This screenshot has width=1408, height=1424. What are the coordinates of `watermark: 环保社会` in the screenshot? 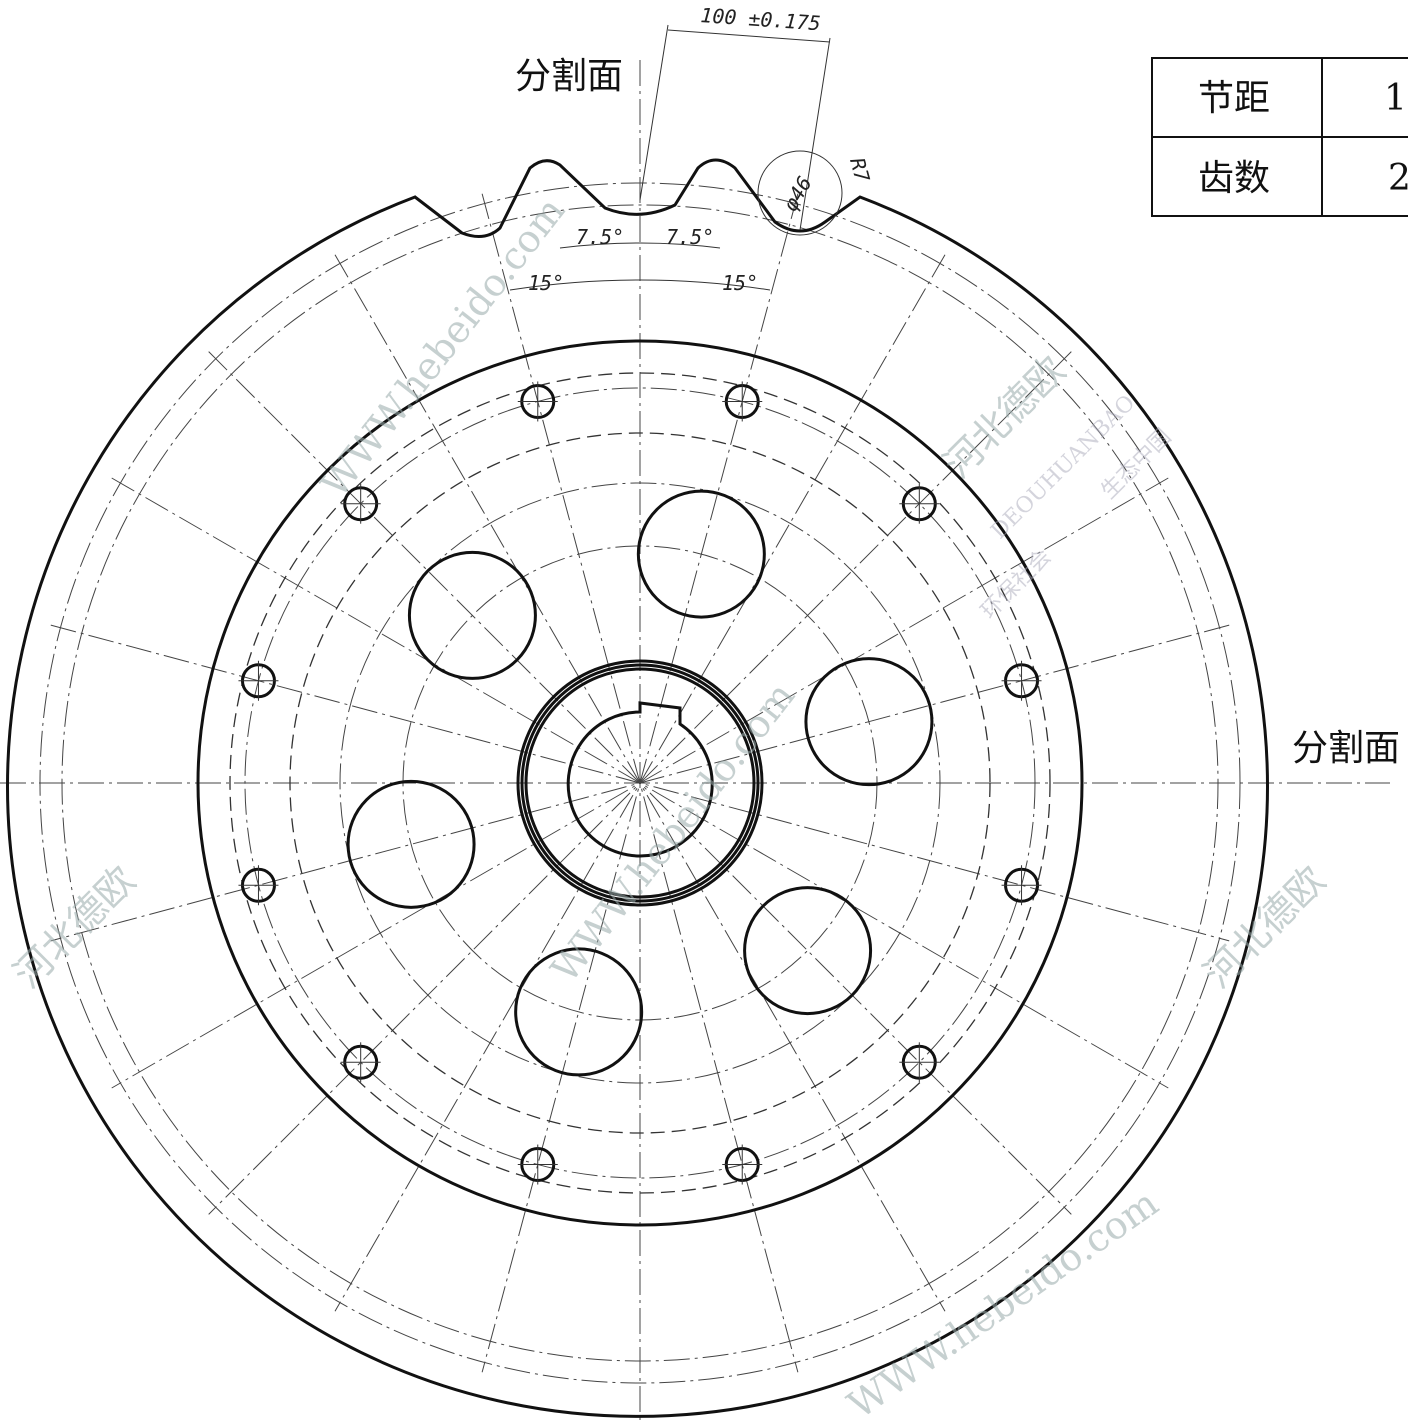 It's located at (1017, 584).